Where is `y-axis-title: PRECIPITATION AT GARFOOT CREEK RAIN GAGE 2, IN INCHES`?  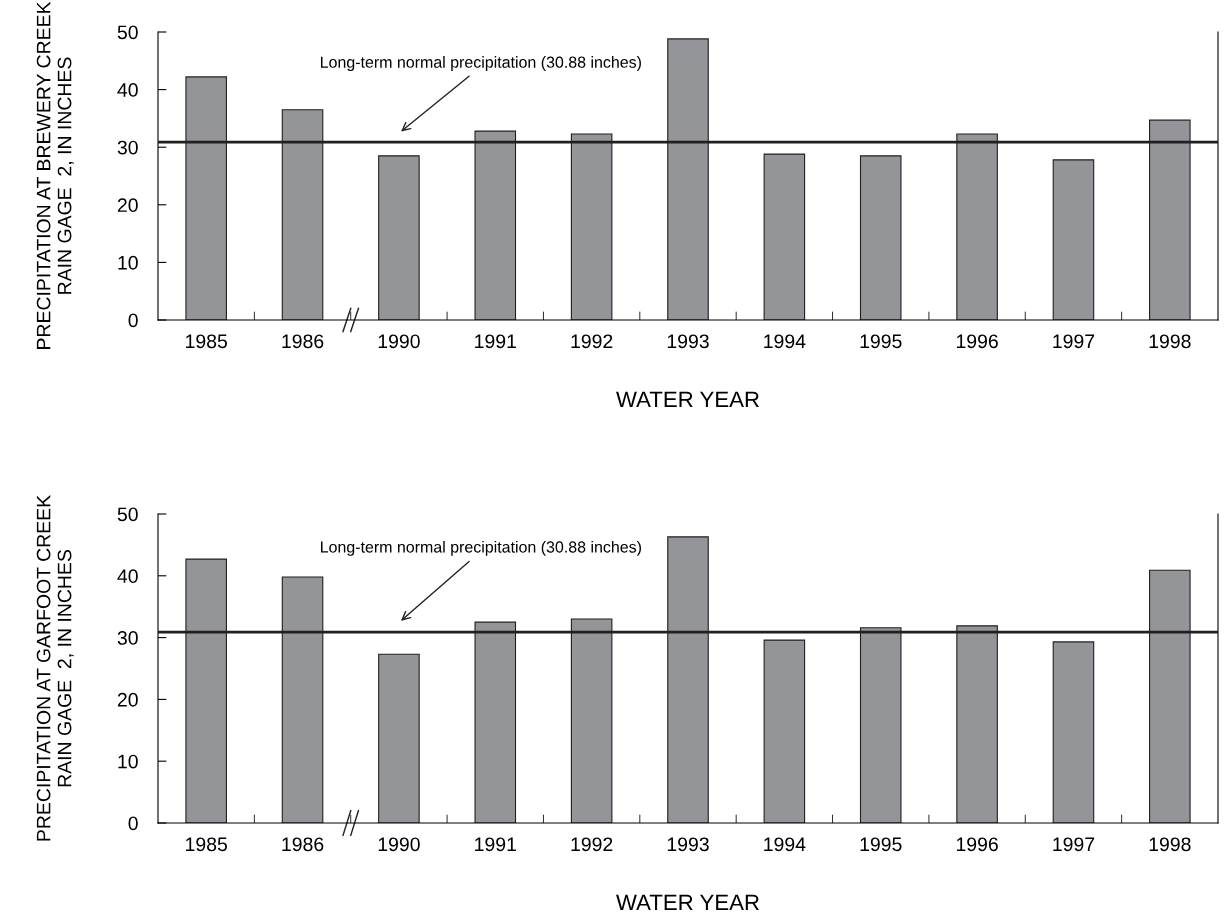
y-axis-title: PRECIPITATION AT GARFOOT CREEK RAIN GAGE 2, IN INCHES is located at coordinates (55, 668).